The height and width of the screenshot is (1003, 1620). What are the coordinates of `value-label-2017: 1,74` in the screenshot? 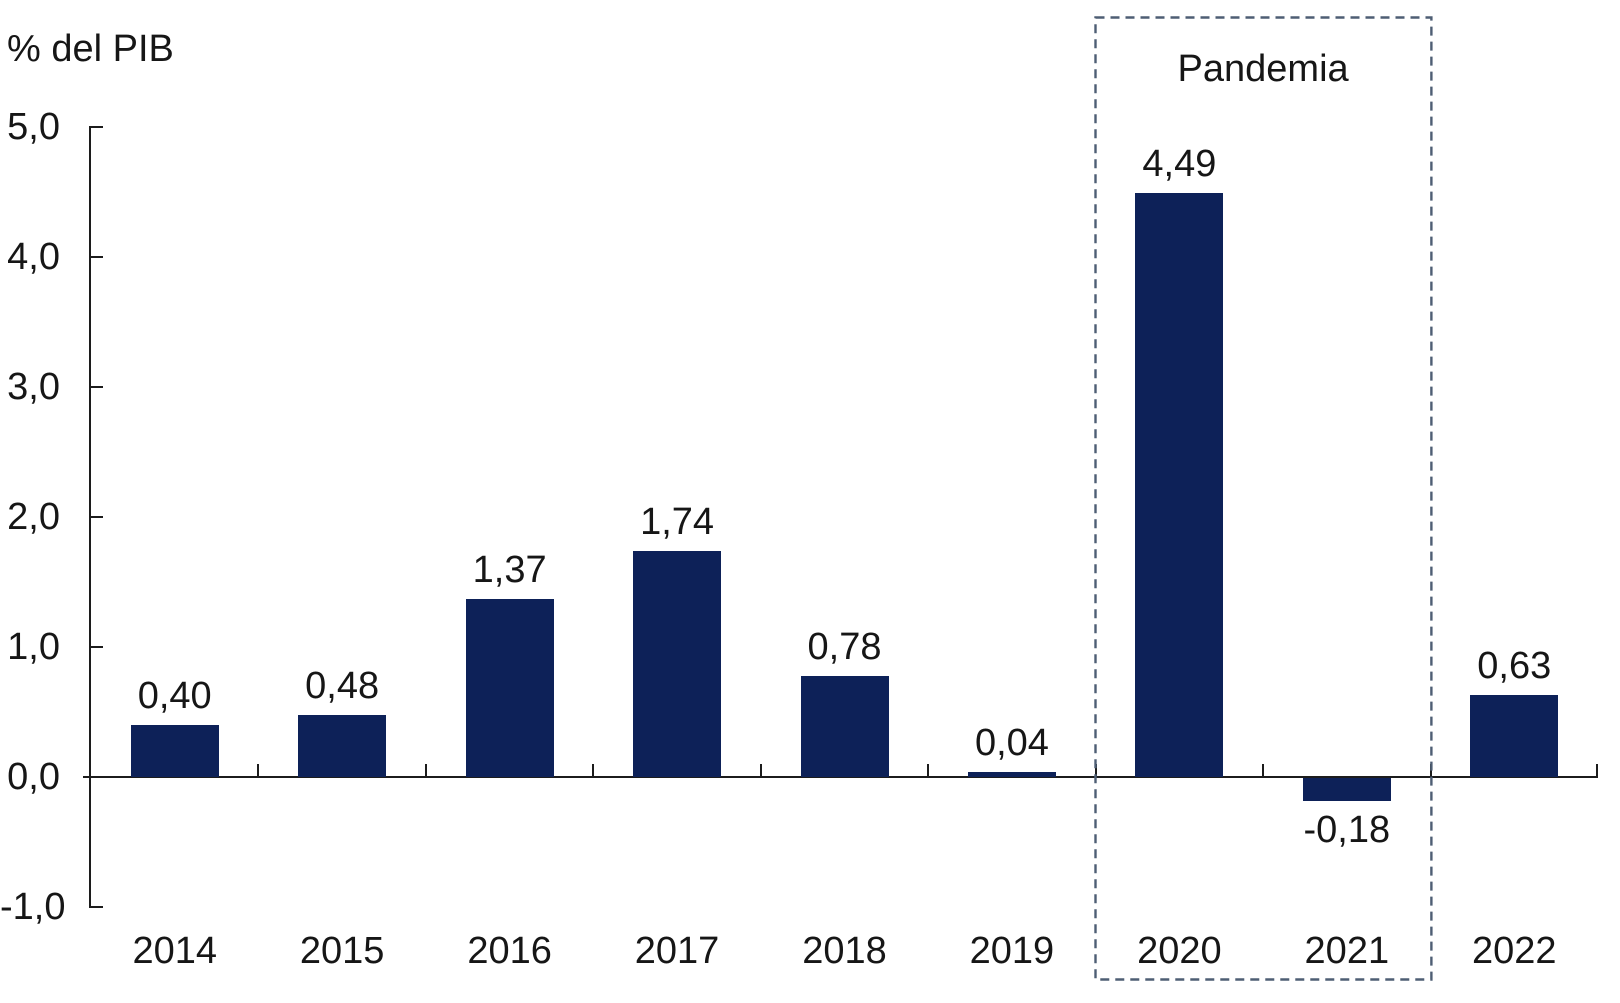 It's located at (677, 521).